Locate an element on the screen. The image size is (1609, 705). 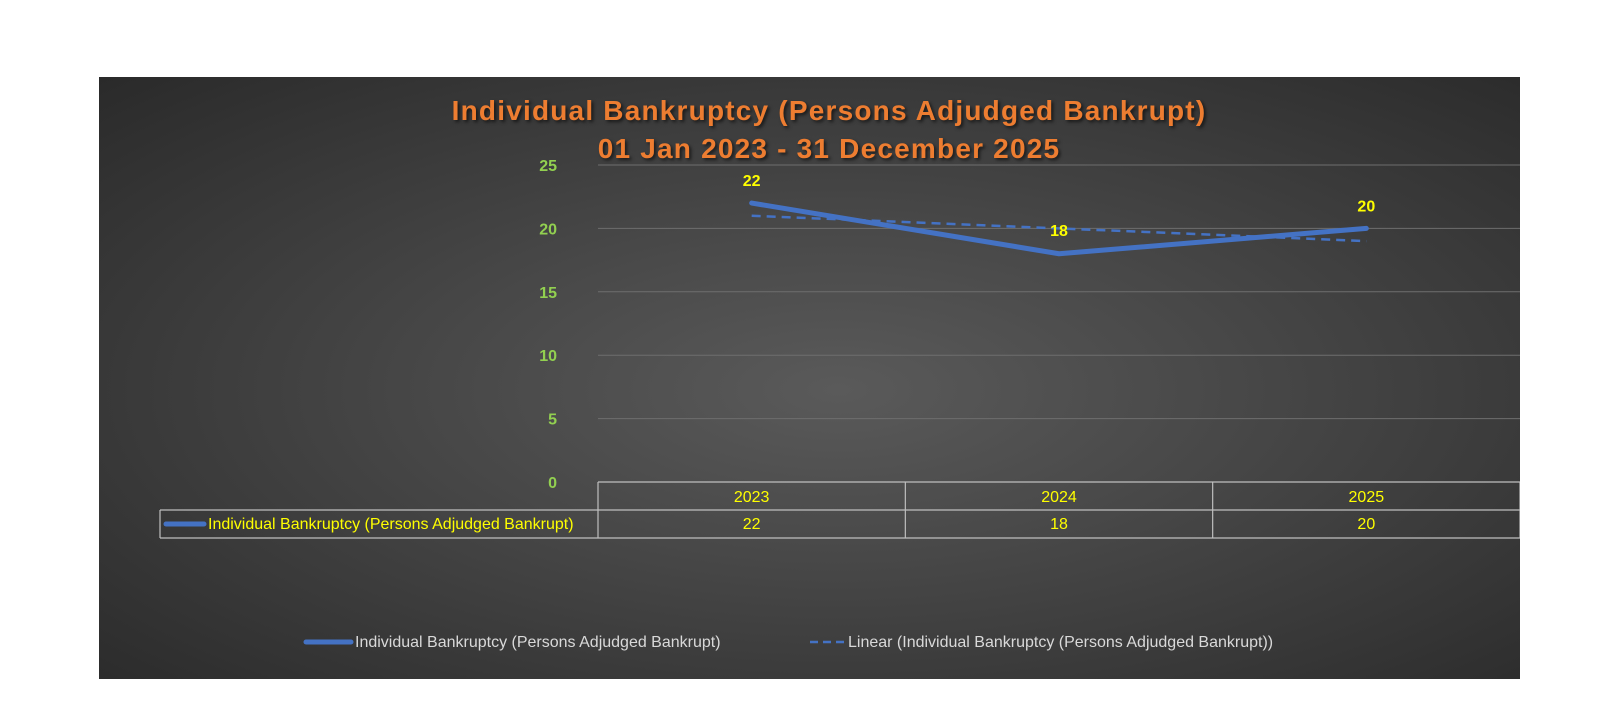
data-label: 20 is located at coordinates (1366, 206).